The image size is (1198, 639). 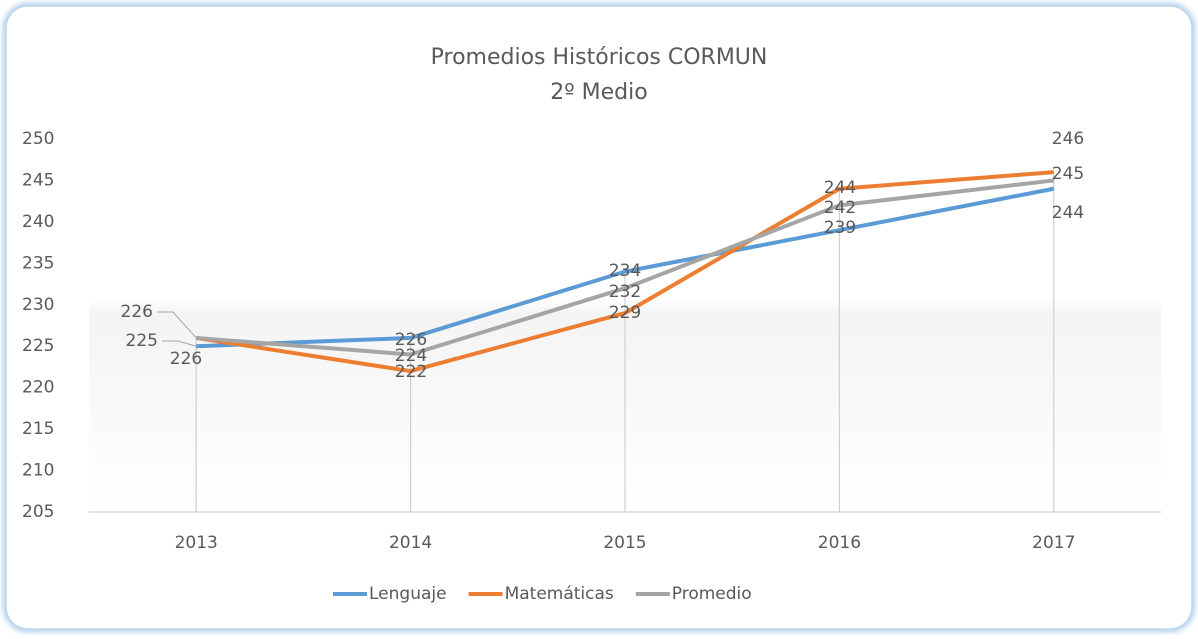 What do you see at coordinates (38, 222) in the screenshot?
I see `y-tick-label: 240` at bounding box center [38, 222].